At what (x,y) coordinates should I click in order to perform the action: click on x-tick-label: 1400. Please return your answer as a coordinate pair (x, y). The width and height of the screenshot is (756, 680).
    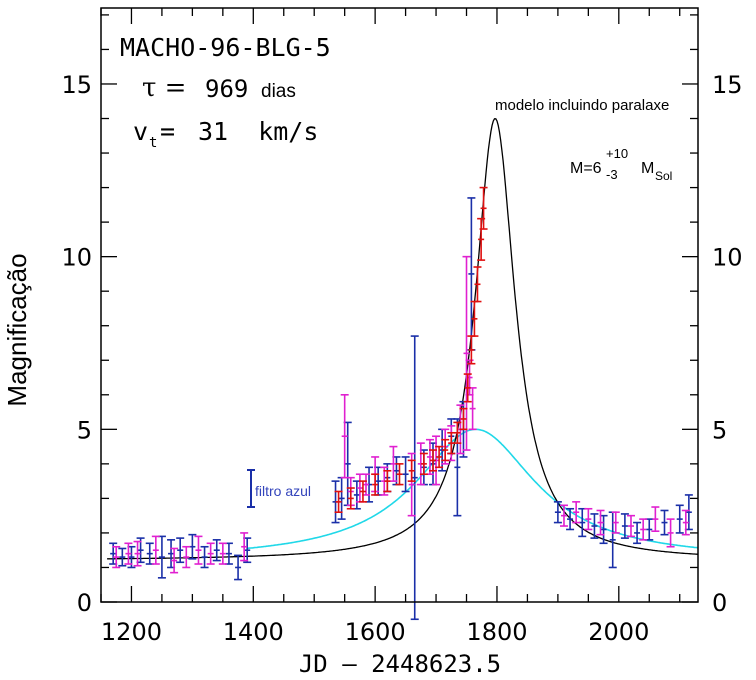
    Looking at the image, I should click on (253, 632).